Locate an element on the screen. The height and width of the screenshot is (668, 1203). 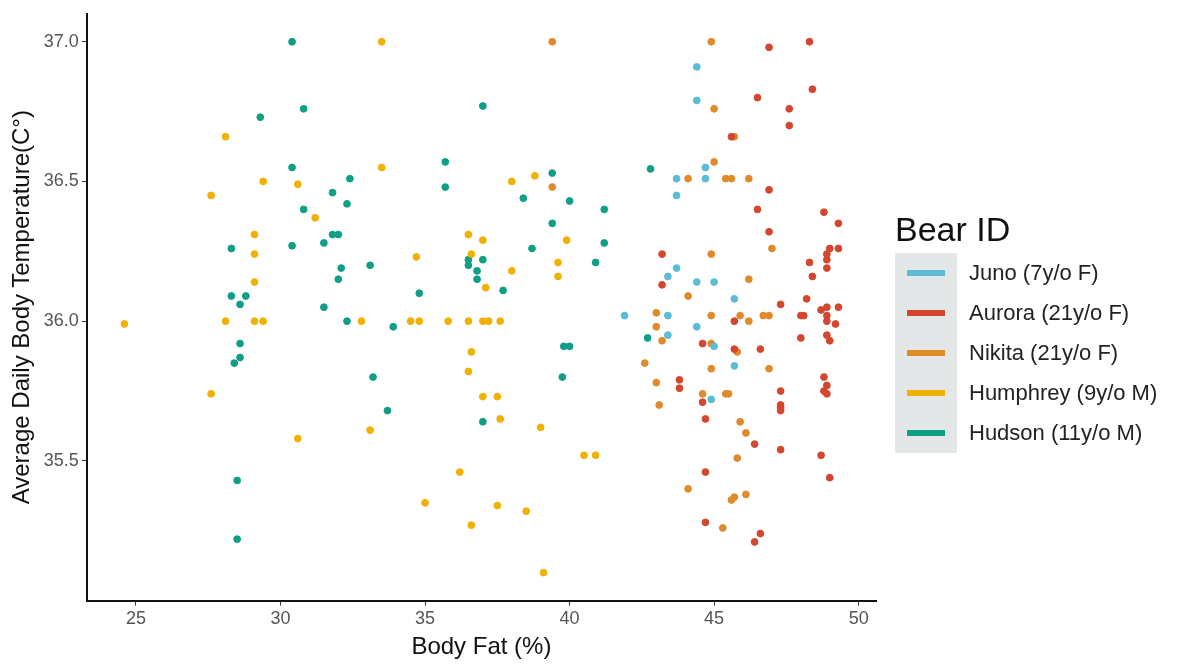
x-tick-label: 30 is located at coordinates (280, 618).